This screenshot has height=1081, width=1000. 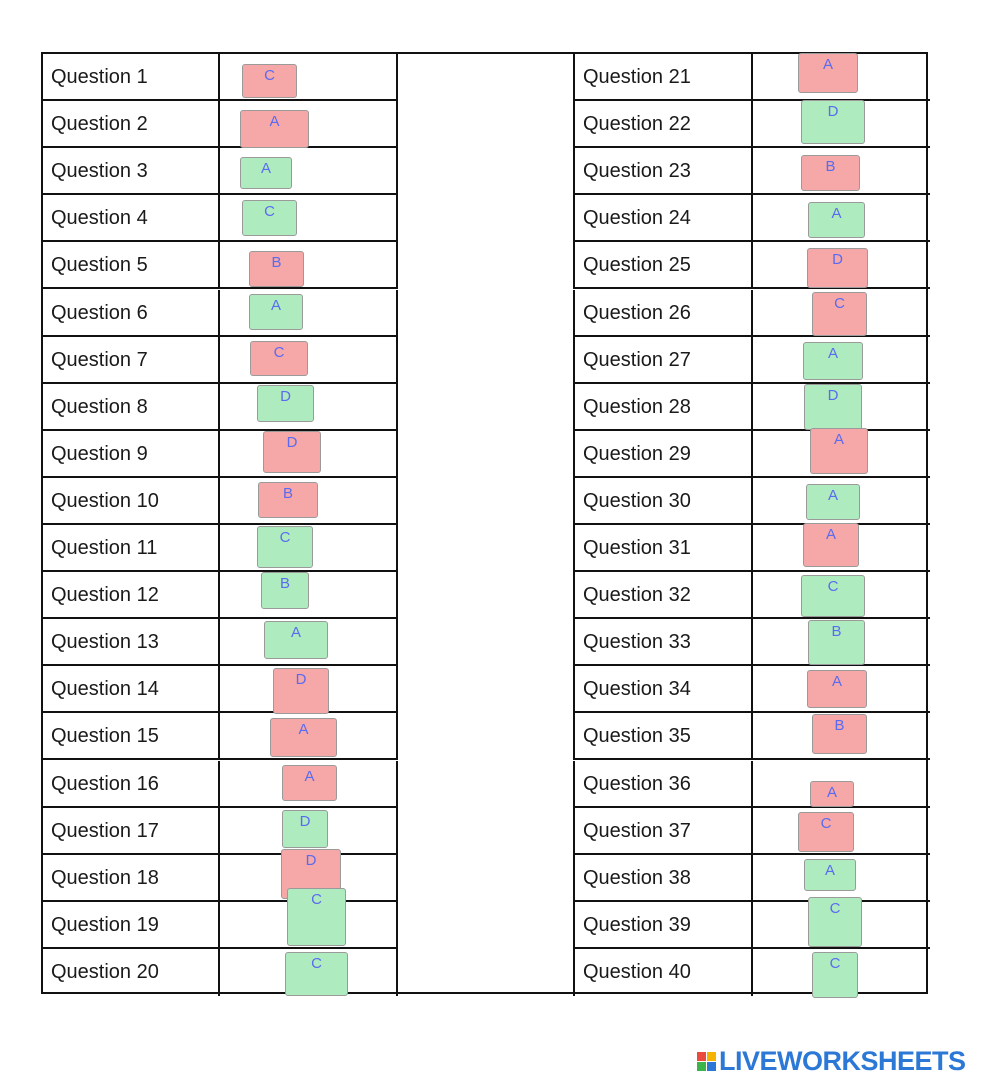 What do you see at coordinates (105, 736) in the screenshot?
I see `question-label: Question 15` at bounding box center [105, 736].